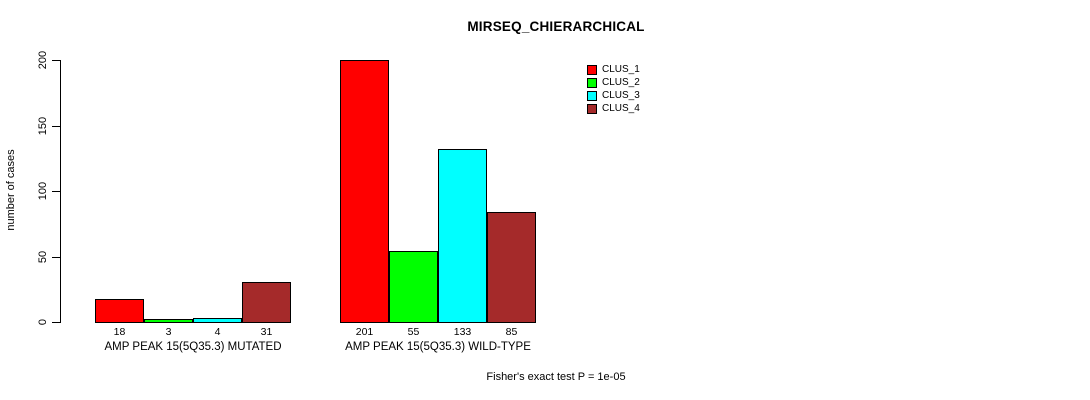 The height and width of the screenshot is (400, 1090). Describe the element at coordinates (43, 256) in the screenshot. I see `y-tick-label: 50` at that location.